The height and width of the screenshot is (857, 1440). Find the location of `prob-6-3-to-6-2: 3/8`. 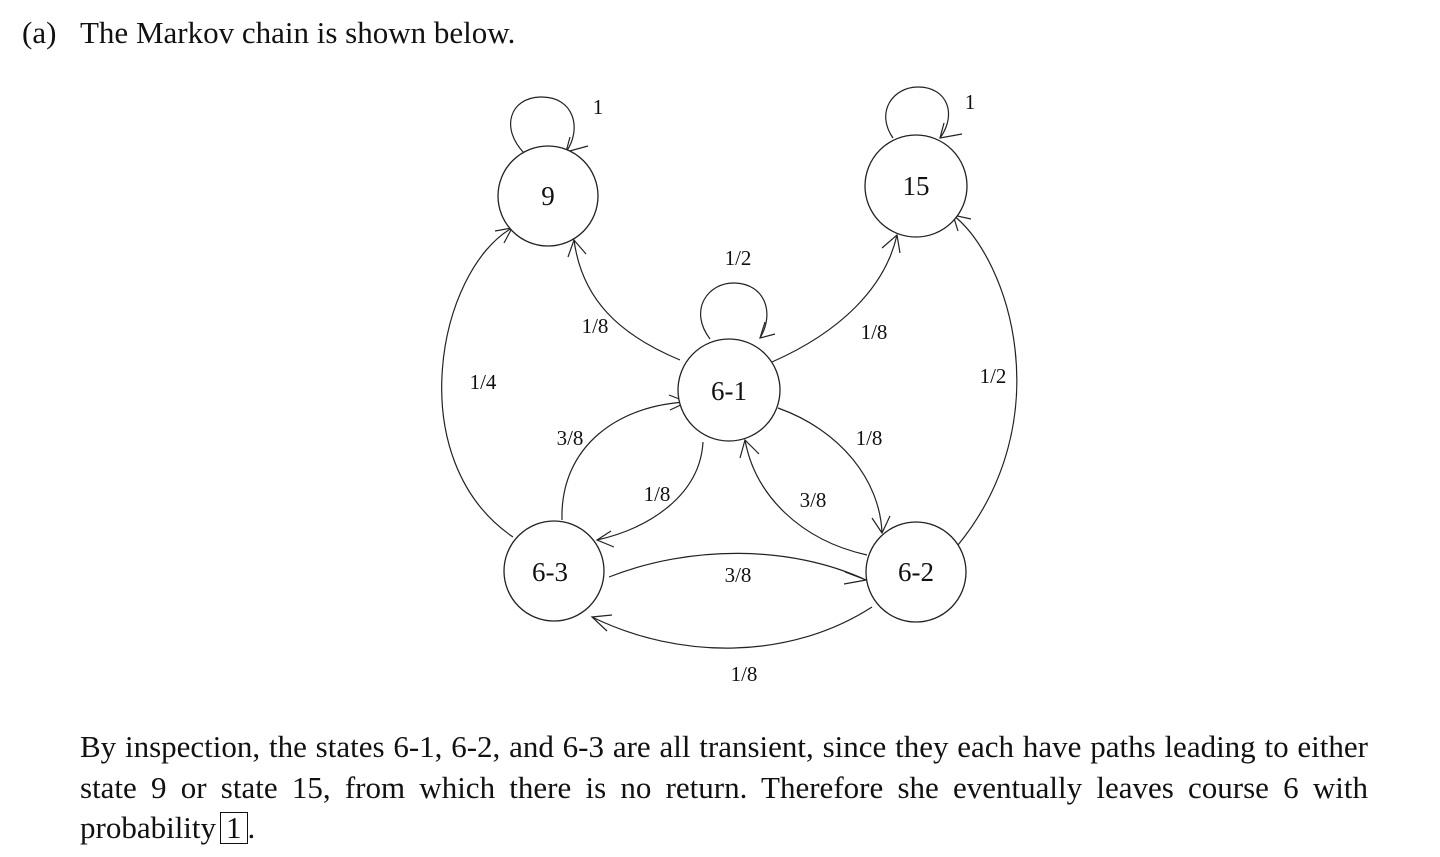

prob-6-3-to-6-2: 3/8 is located at coordinates (738, 575).